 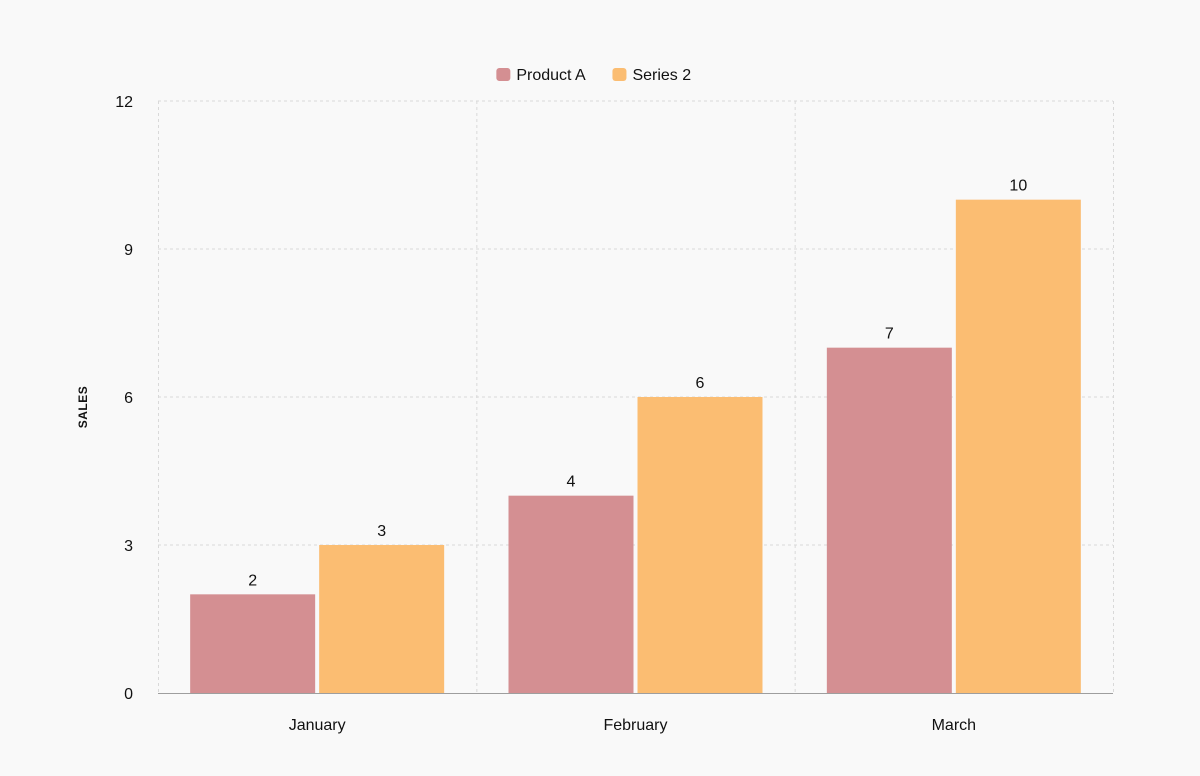 I want to click on y-tick-label: 6, so click(x=128, y=398).